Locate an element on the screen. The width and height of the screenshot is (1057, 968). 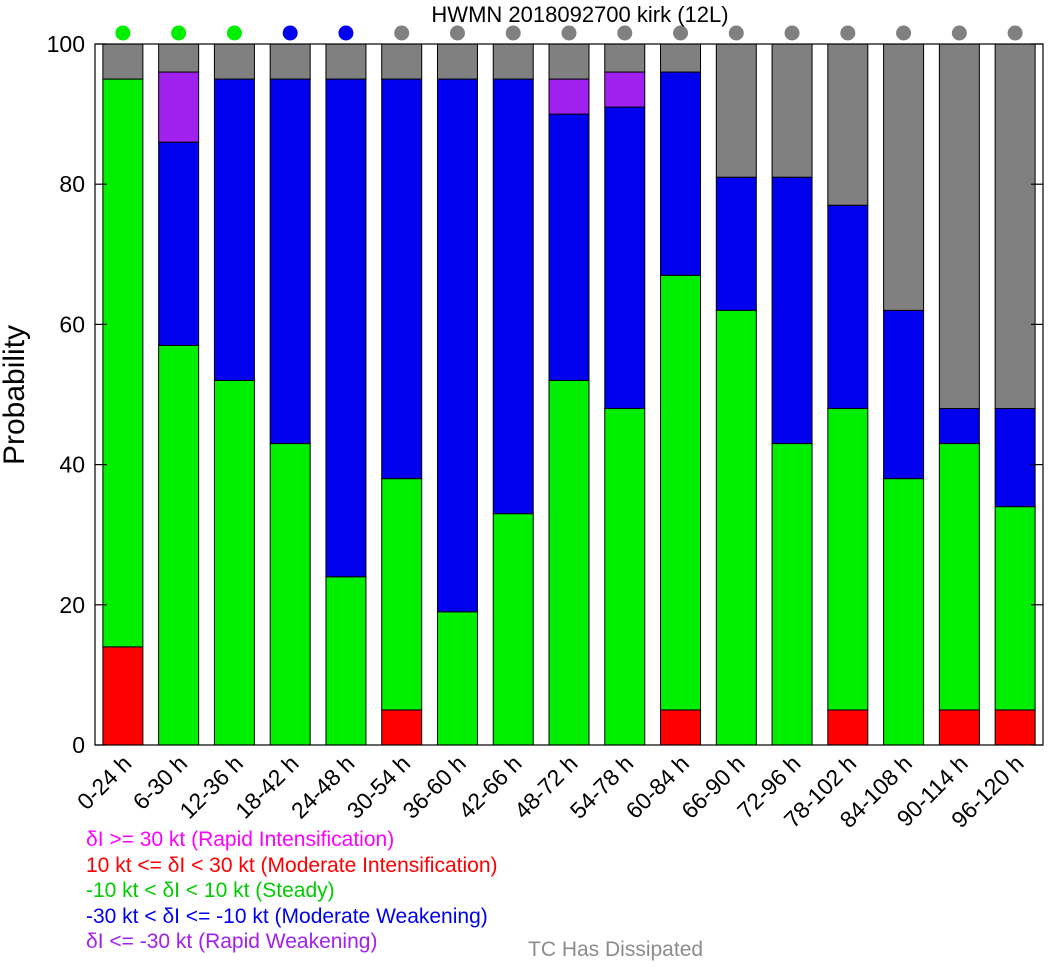
top-marker-layer is located at coordinates (569, 33).